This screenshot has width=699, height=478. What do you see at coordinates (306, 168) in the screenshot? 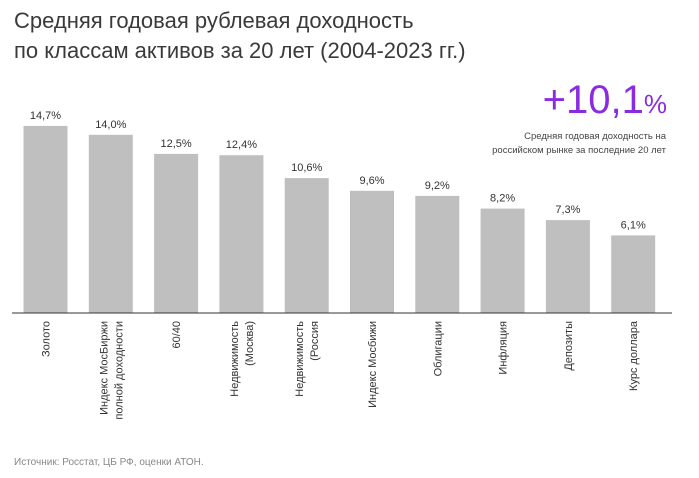
I see `value-label-4: 10,6%` at bounding box center [306, 168].